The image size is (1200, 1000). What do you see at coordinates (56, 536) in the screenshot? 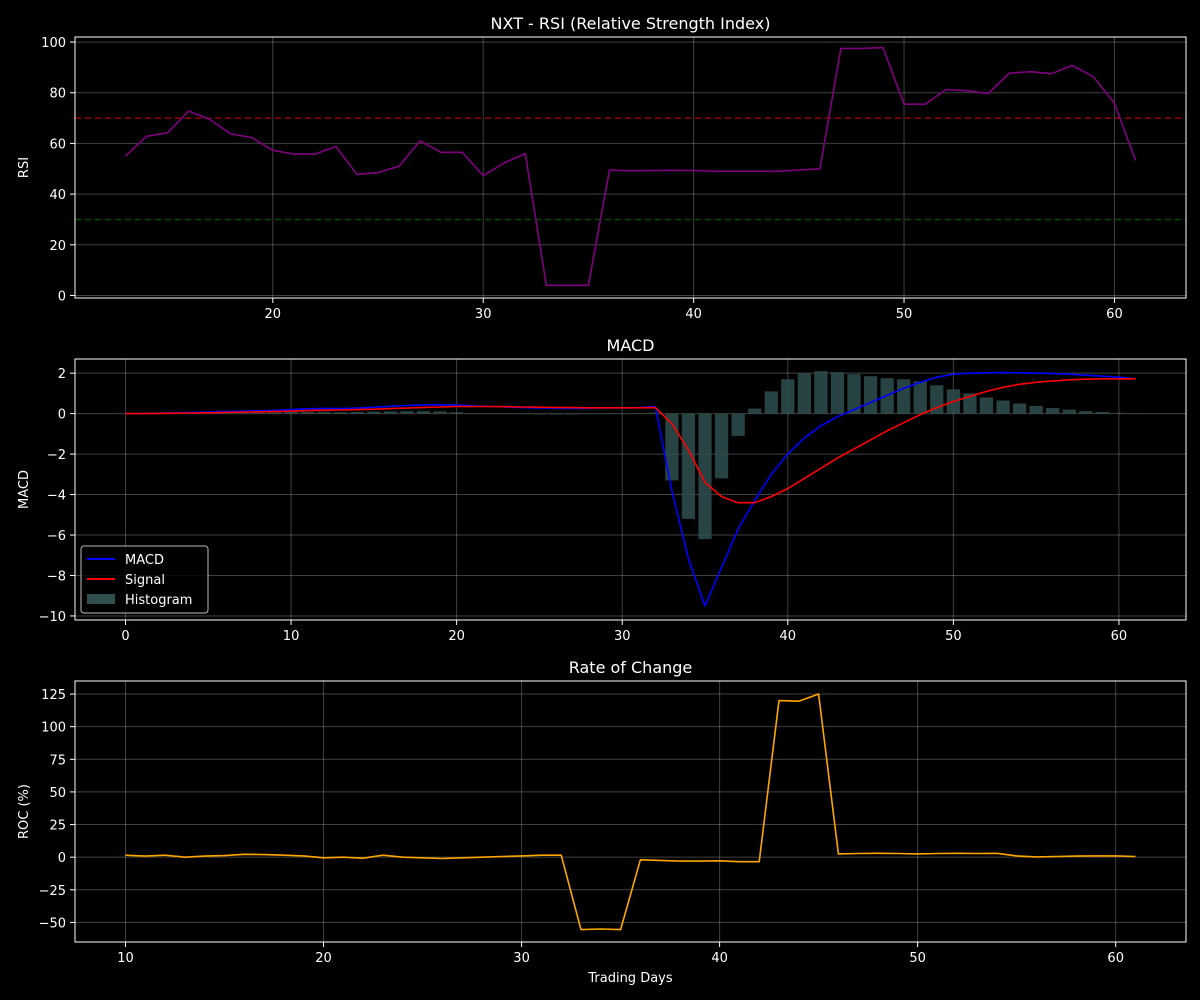
I see `y-tick-label: −6` at bounding box center [56, 536].